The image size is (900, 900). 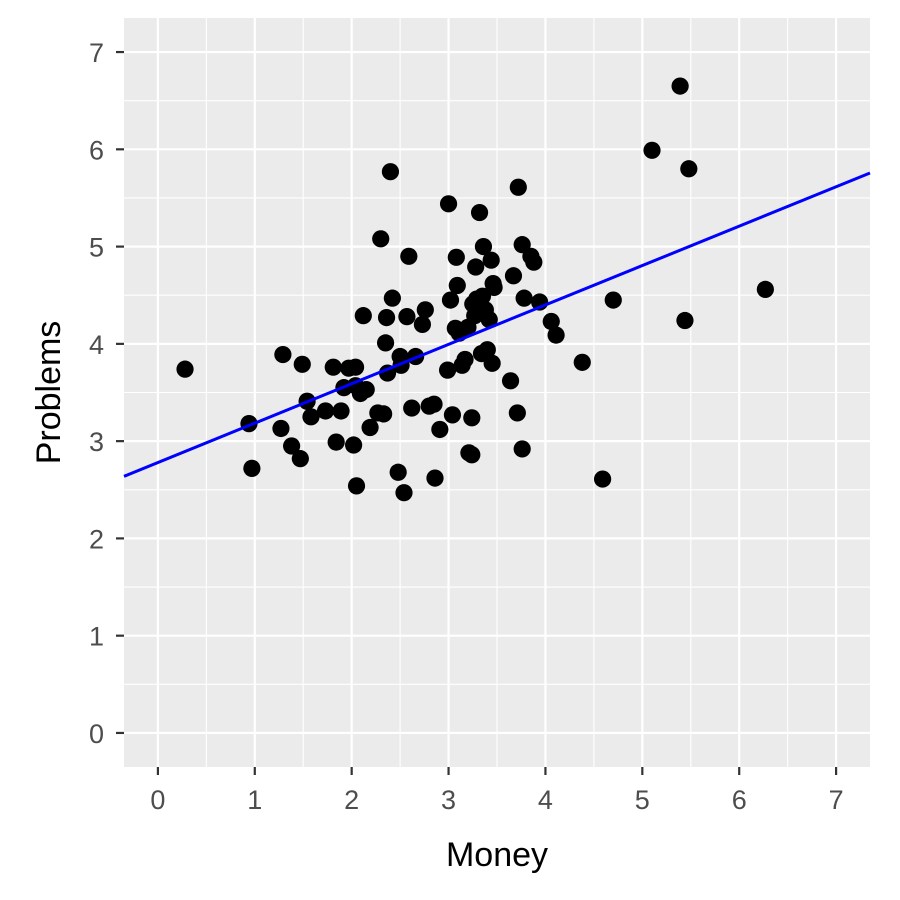 I want to click on x-axis: 0 1 2 3 4 5 6 7, so click(x=497, y=791).